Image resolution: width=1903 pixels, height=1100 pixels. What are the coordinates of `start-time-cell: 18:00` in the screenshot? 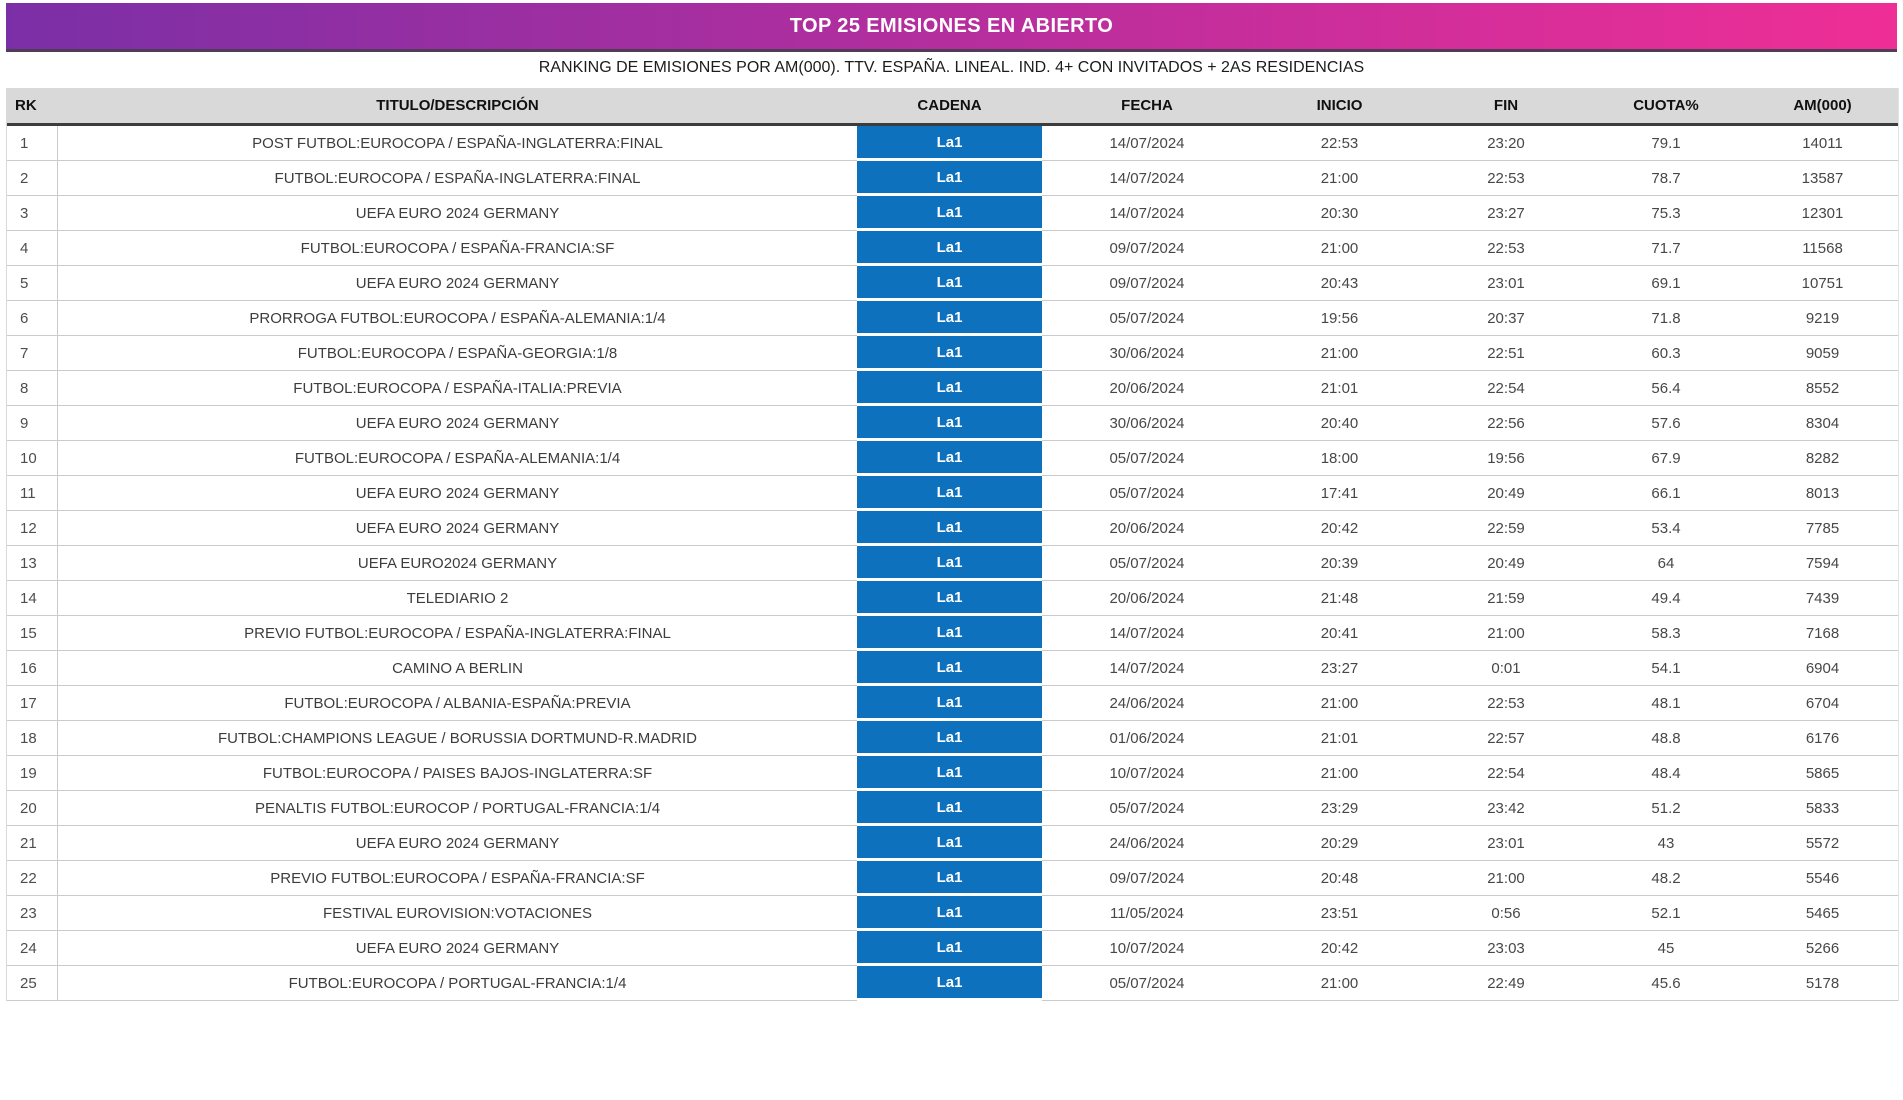 It's located at (1339, 458).